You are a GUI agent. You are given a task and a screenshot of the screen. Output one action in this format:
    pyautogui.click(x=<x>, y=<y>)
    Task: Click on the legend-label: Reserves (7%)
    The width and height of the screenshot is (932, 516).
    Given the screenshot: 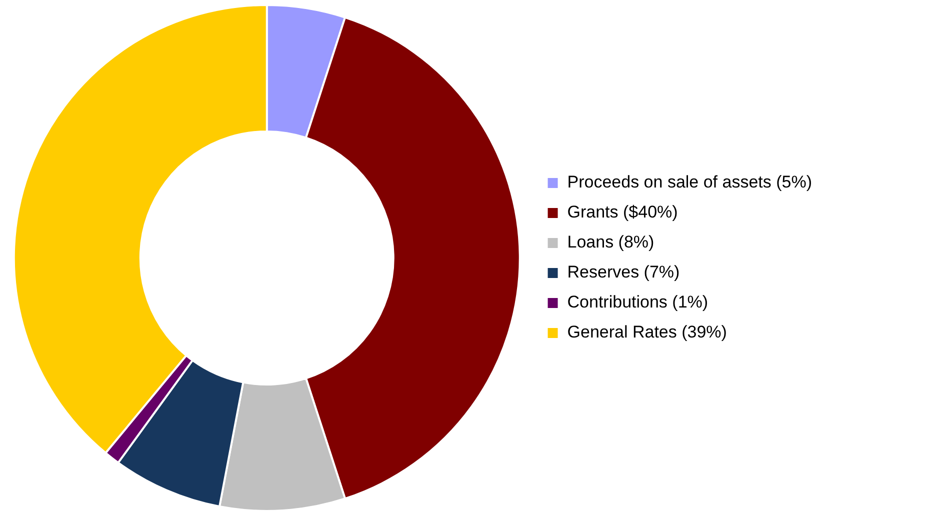 What is the action you would take?
    pyautogui.click(x=623, y=272)
    